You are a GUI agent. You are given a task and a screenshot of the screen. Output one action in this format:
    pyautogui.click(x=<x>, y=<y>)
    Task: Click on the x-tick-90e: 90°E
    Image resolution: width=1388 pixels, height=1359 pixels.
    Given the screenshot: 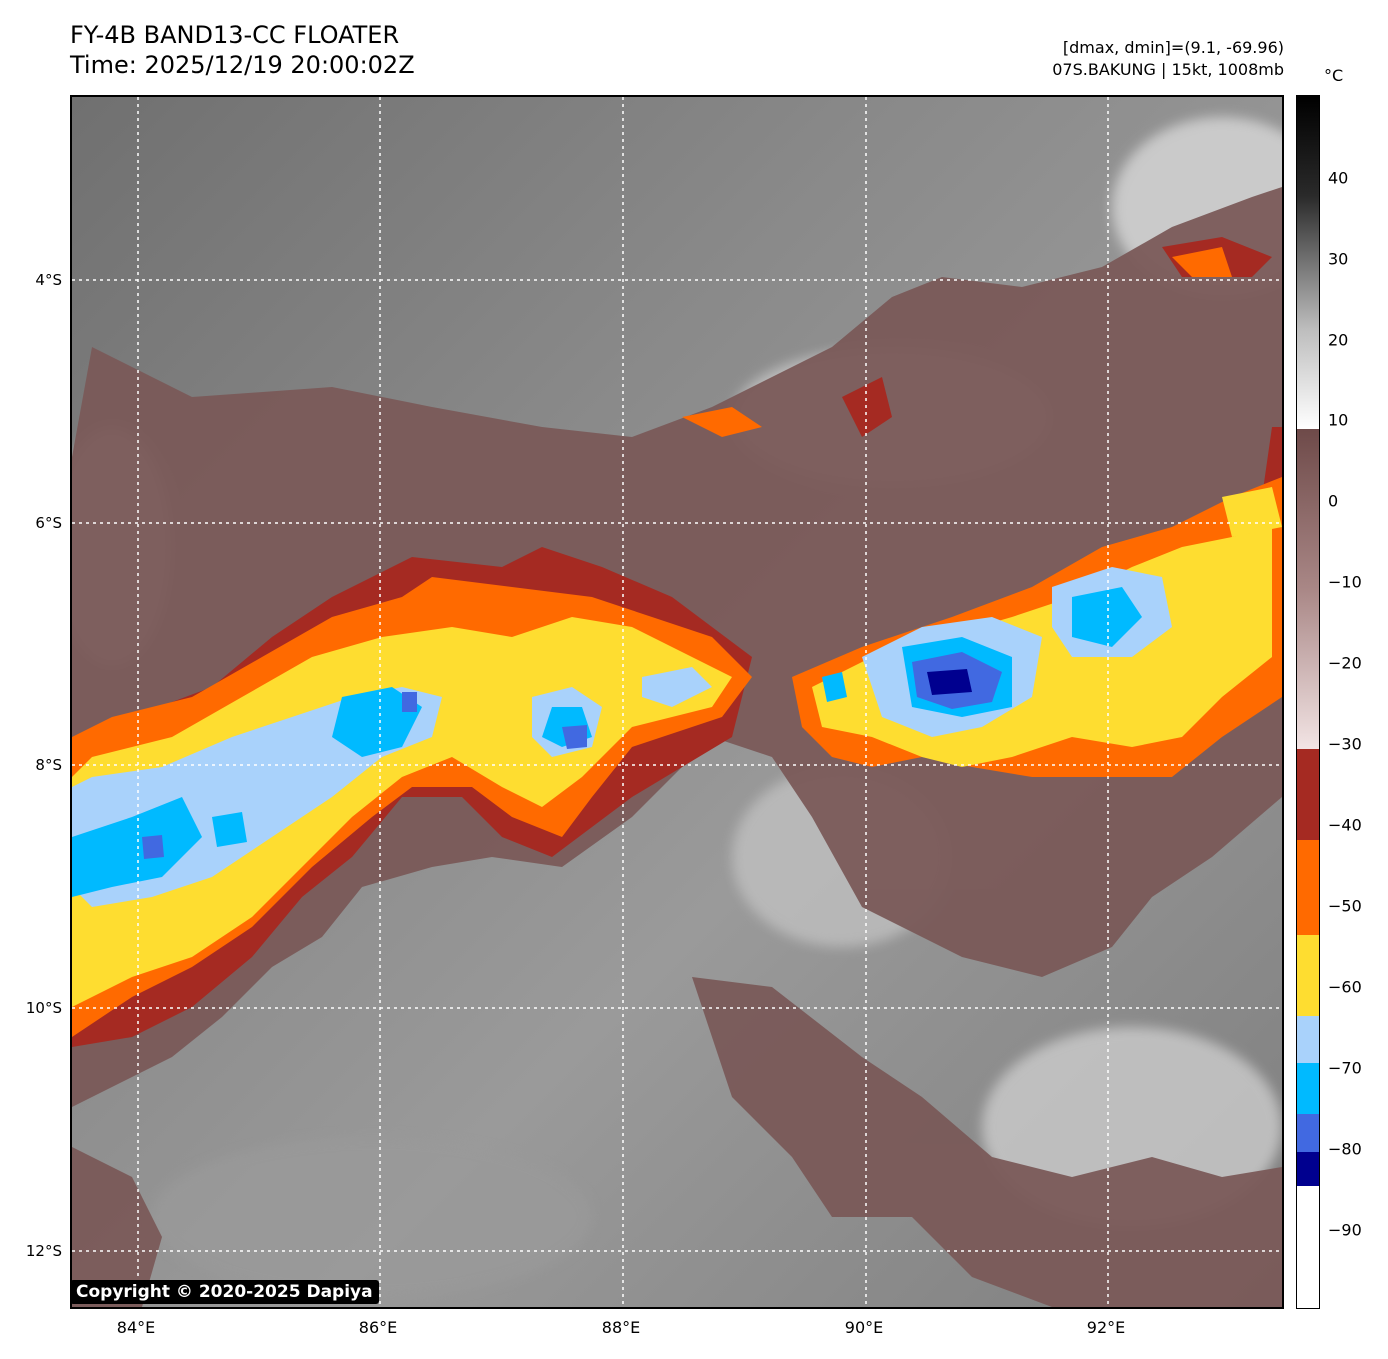 What is the action you would take?
    pyautogui.click(x=864, y=1327)
    